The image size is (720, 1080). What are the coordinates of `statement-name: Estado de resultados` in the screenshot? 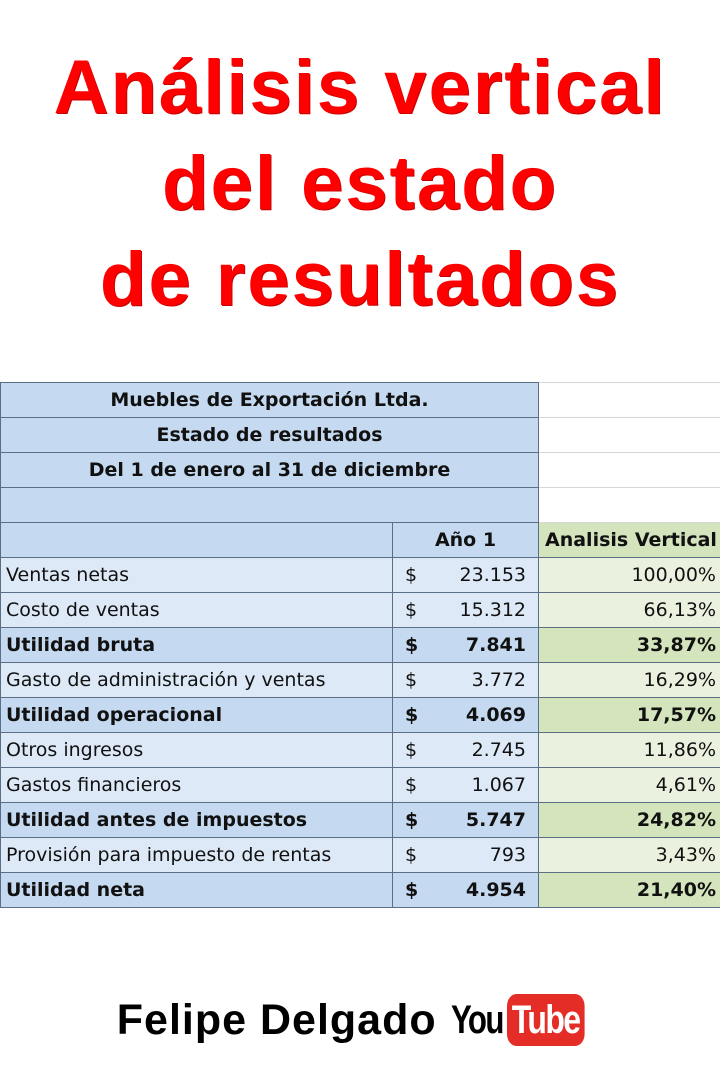 It's located at (269, 435).